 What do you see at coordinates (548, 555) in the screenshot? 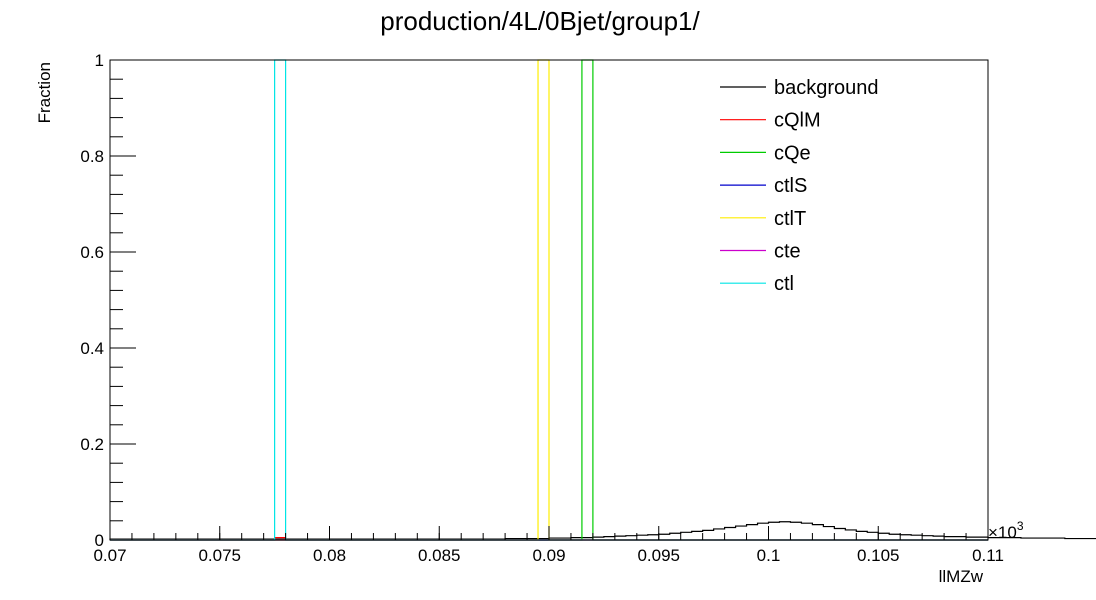
I see `x-tick-label: 0.09` at bounding box center [548, 555].